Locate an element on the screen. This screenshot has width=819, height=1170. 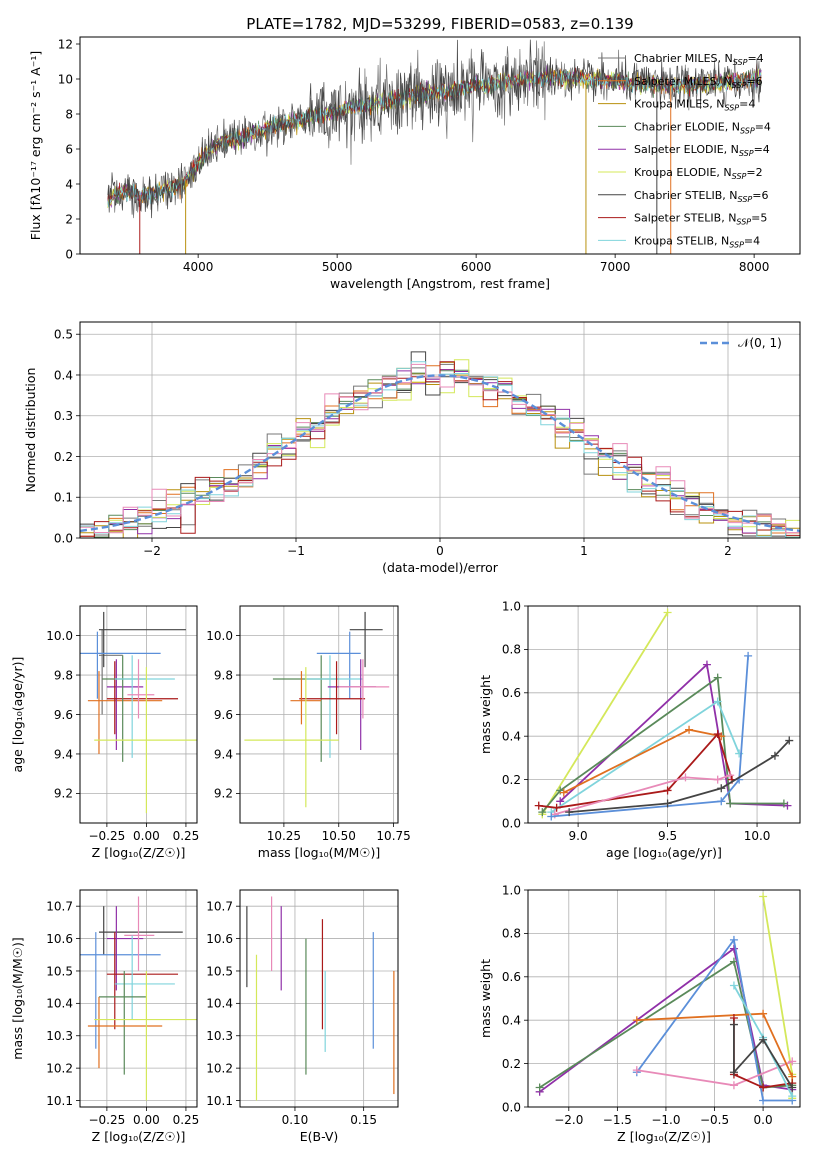
x-tick-label: 0.10 is located at coordinates (295, 1120).